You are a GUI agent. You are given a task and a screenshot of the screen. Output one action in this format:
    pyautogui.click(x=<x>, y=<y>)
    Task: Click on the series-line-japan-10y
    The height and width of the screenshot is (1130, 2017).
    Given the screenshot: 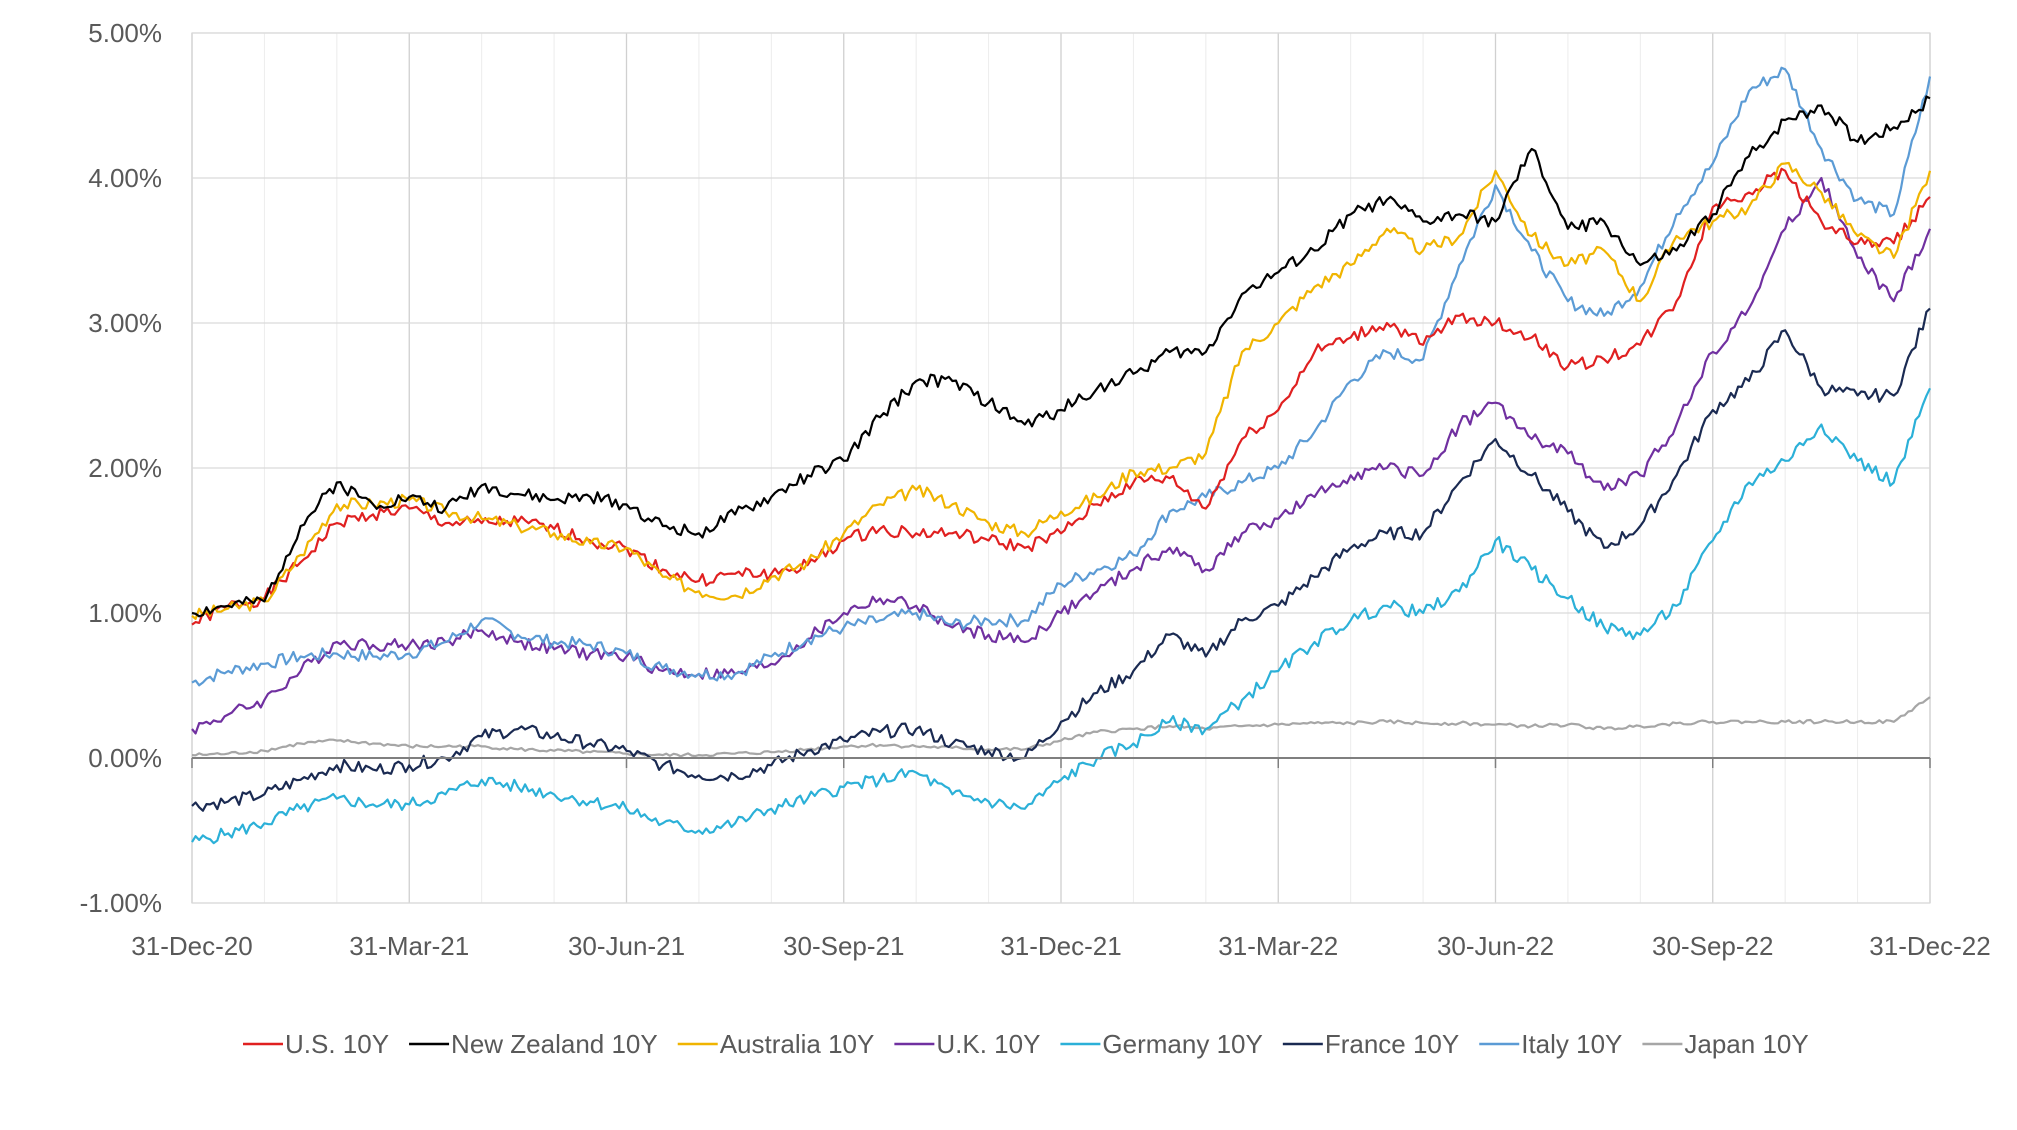 What is the action you would take?
    pyautogui.click(x=1061, y=727)
    